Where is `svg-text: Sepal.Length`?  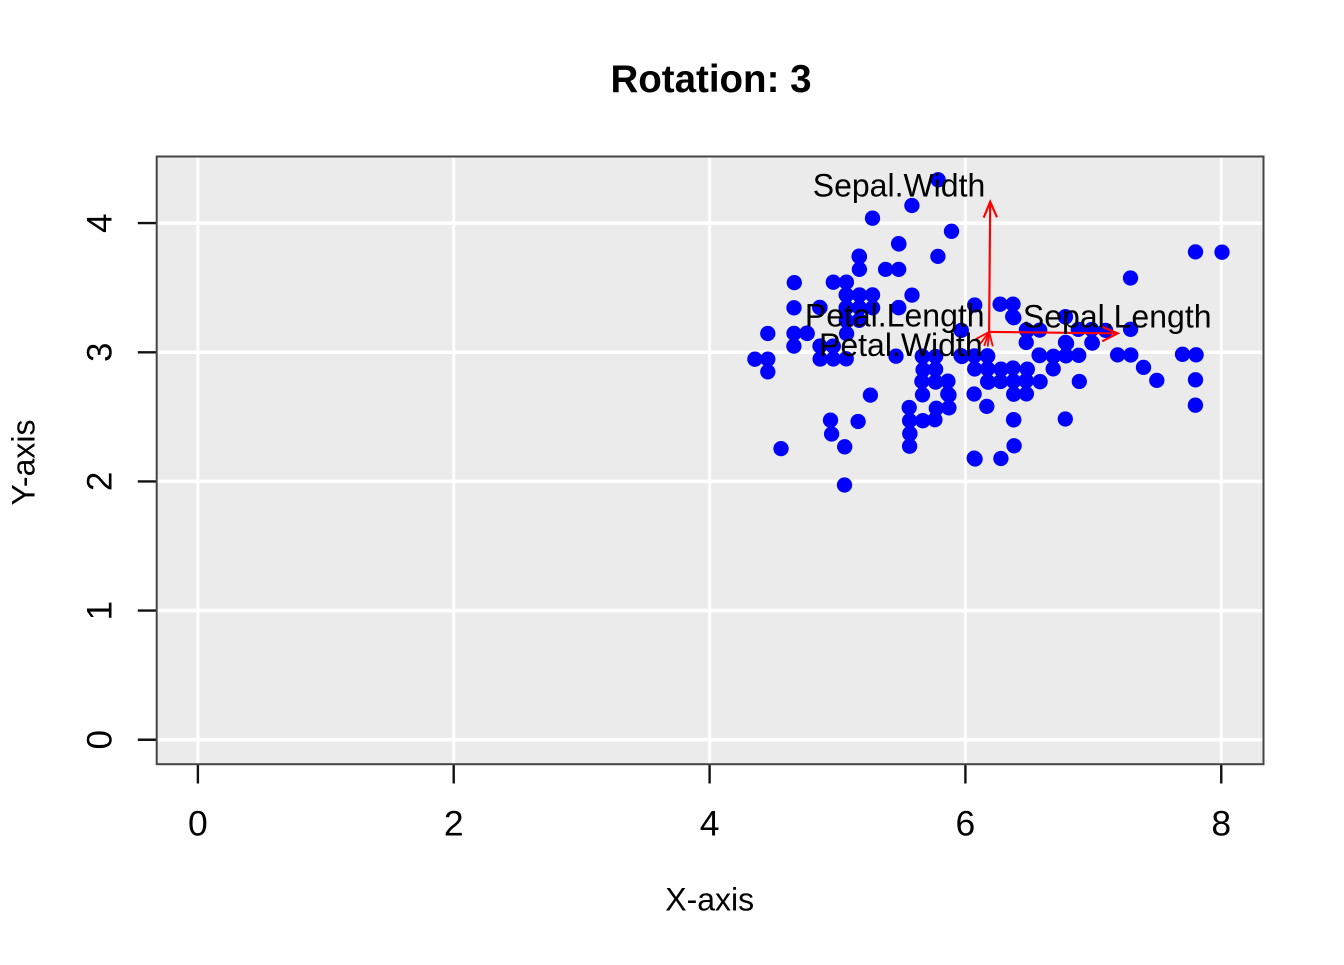
svg-text: Sepal.Length is located at coordinates (1117, 317).